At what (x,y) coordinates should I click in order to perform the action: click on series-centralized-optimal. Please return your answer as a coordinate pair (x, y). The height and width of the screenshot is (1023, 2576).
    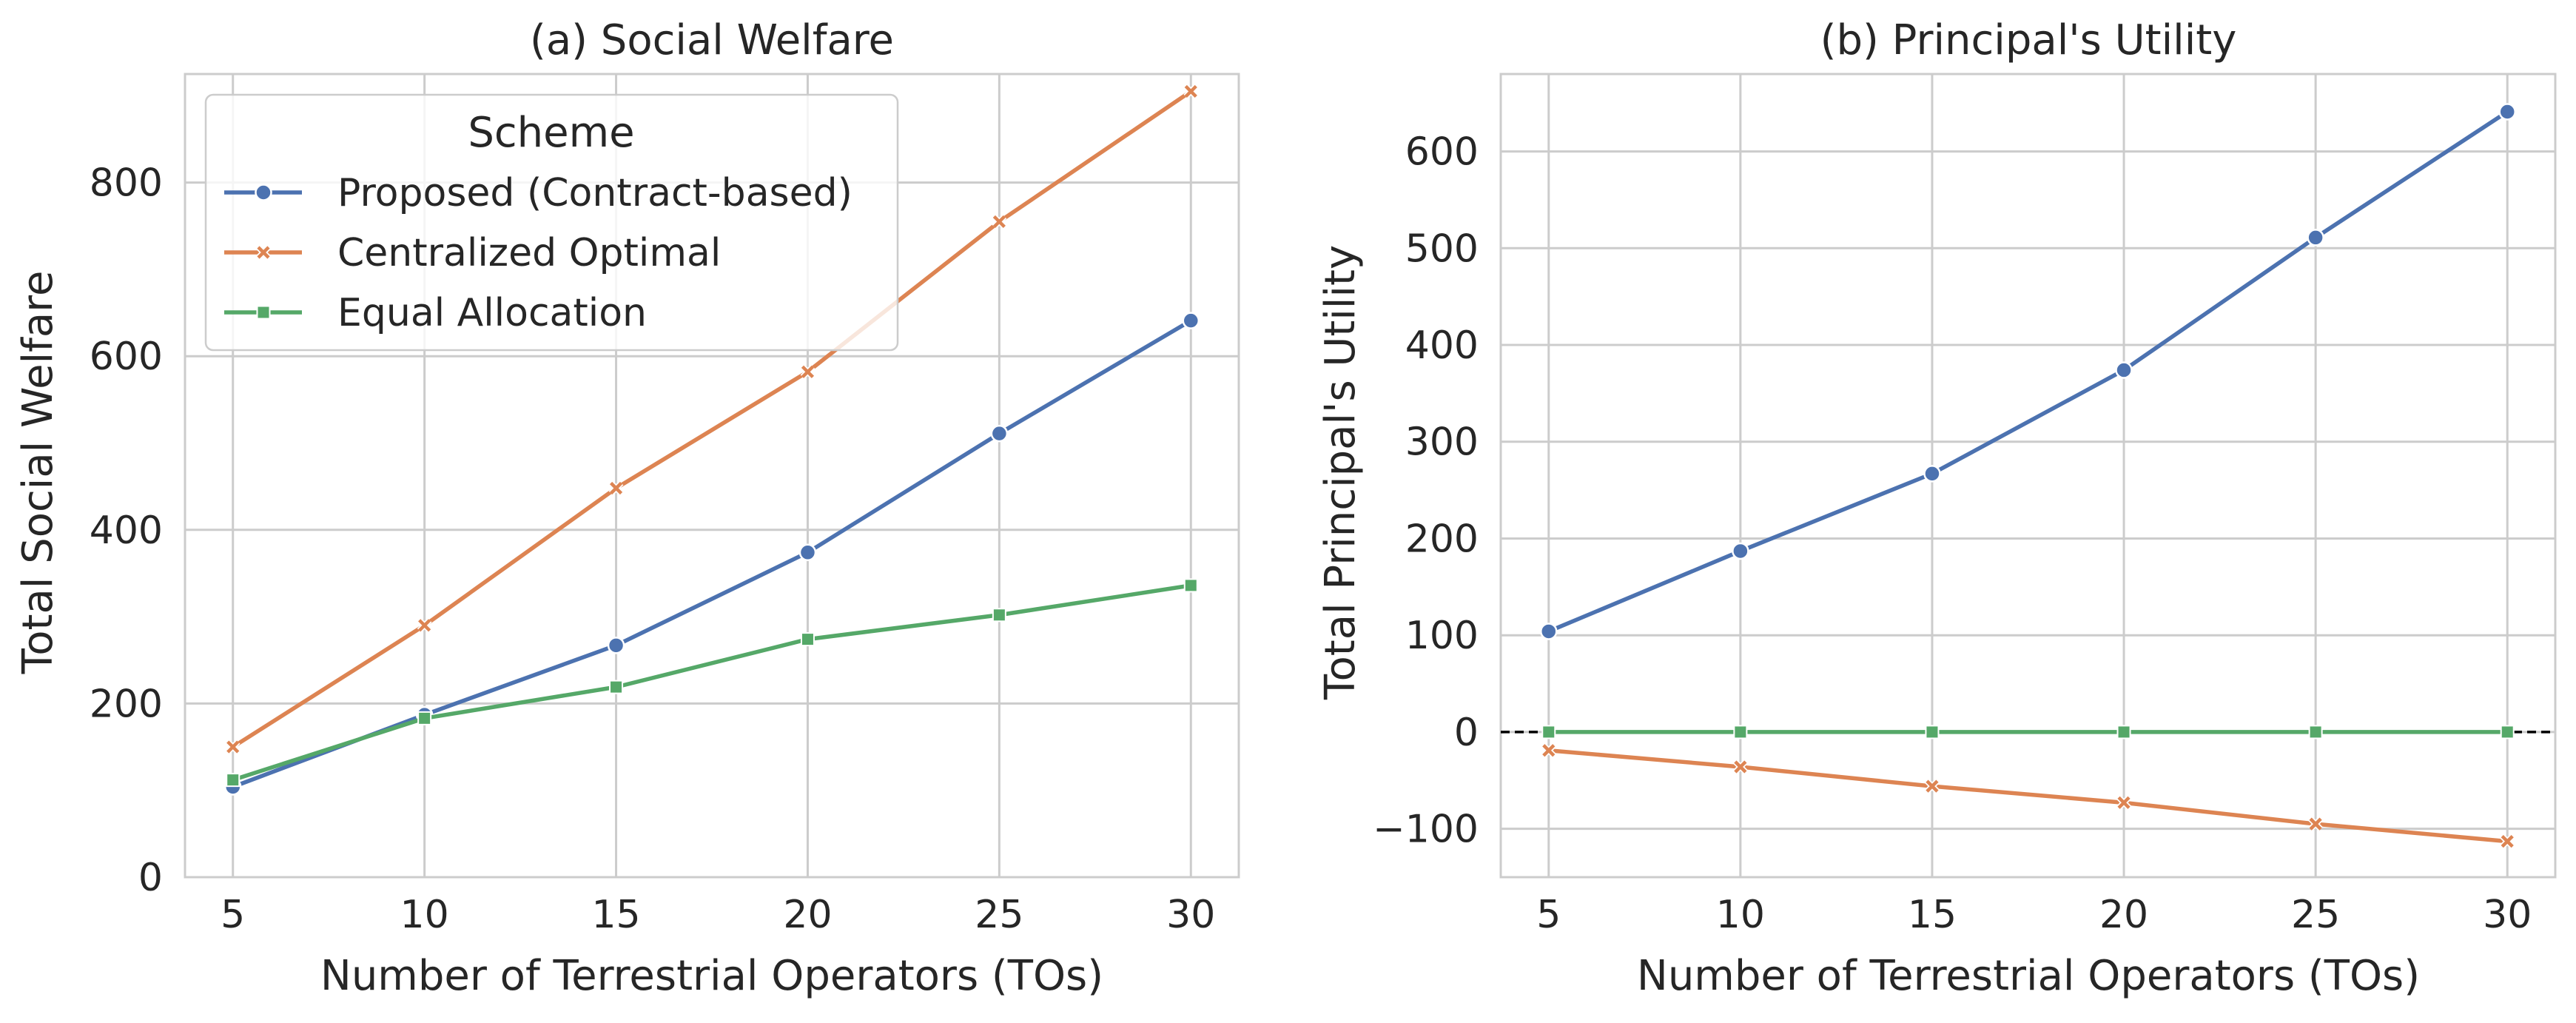
    Looking at the image, I should click on (2028, 795).